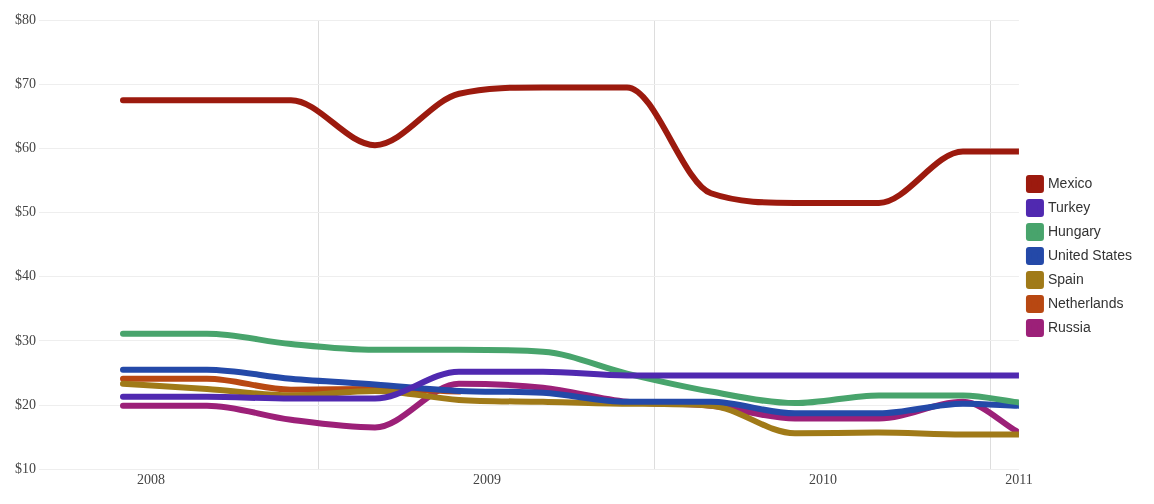 The height and width of the screenshot is (504, 1154). What do you see at coordinates (1065, 278) in the screenshot?
I see `legend-label: Spain` at bounding box center [1065, 278].